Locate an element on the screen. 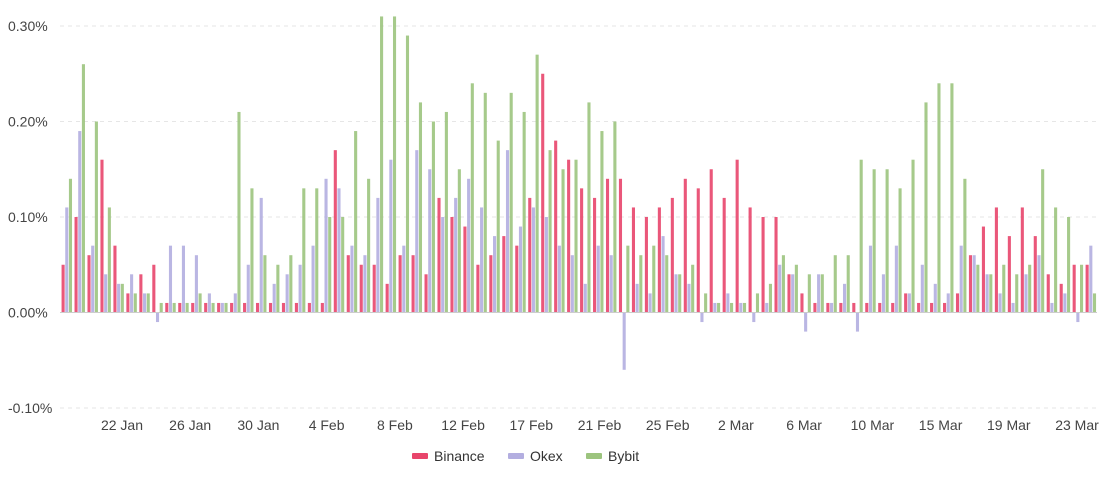 This screenshot has width=1107, height=479. x-tick-label: 23 Mar is located at coordinates (1077, 425).